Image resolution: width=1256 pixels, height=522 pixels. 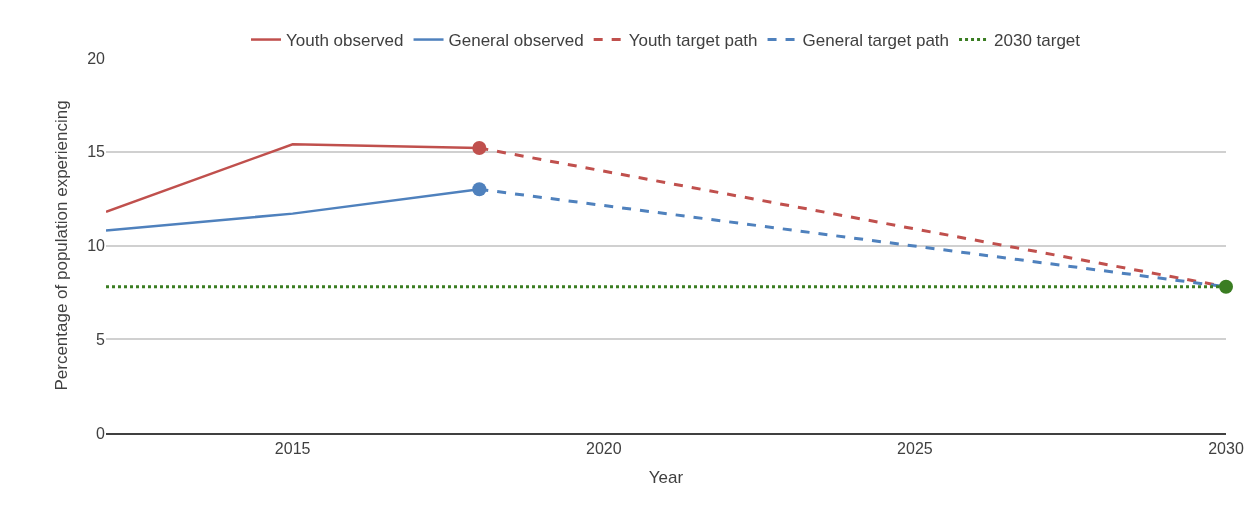 I want to click on y-axis-title: Percentage of population experiencing, so click(x=61, y=245).